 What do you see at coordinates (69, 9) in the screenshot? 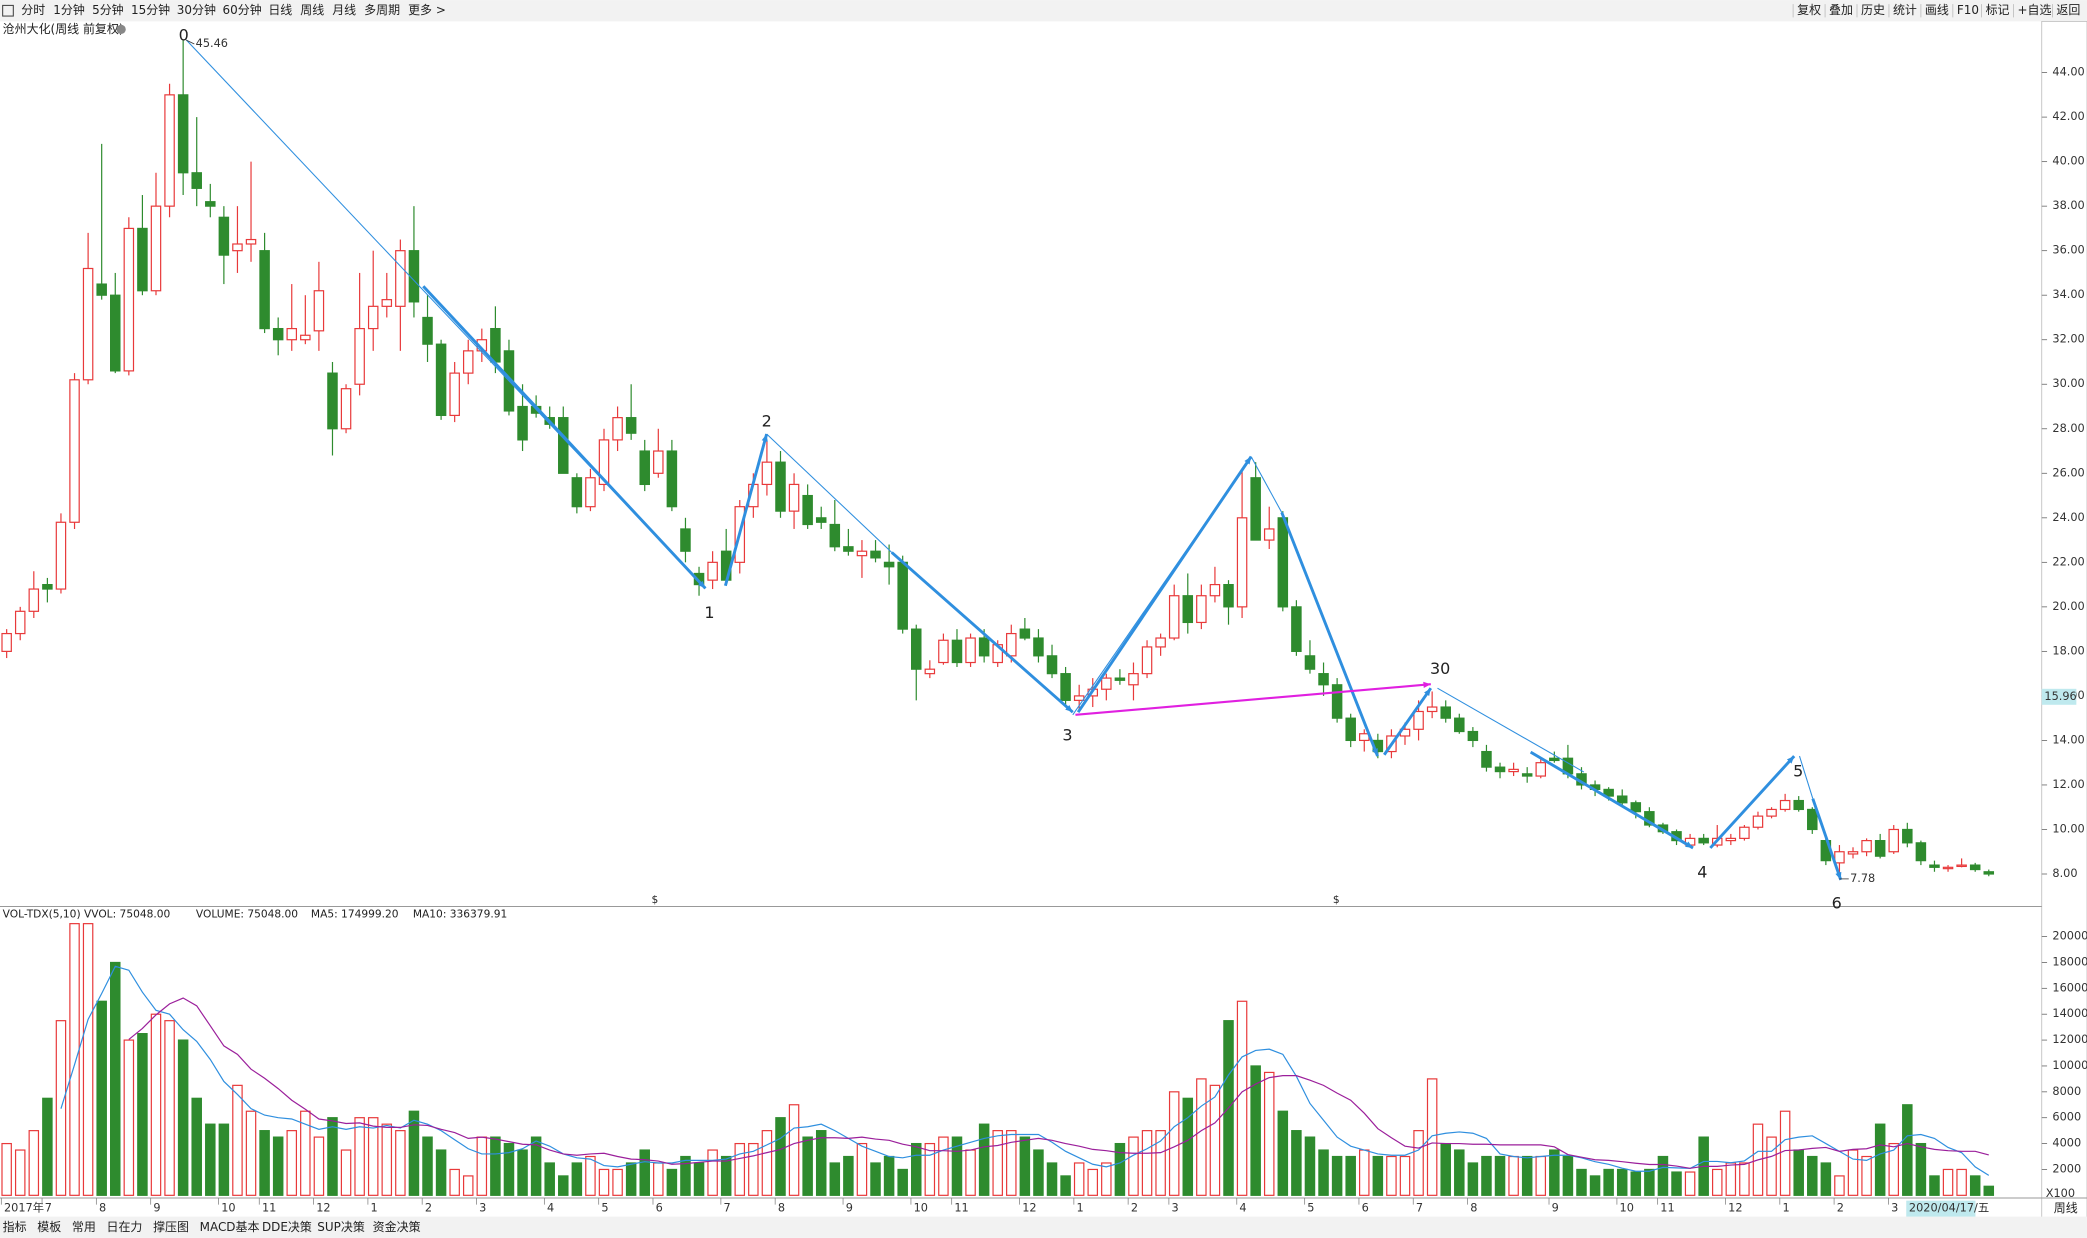
I see `period-button: 1分钟` at bounding box center [69, 9].